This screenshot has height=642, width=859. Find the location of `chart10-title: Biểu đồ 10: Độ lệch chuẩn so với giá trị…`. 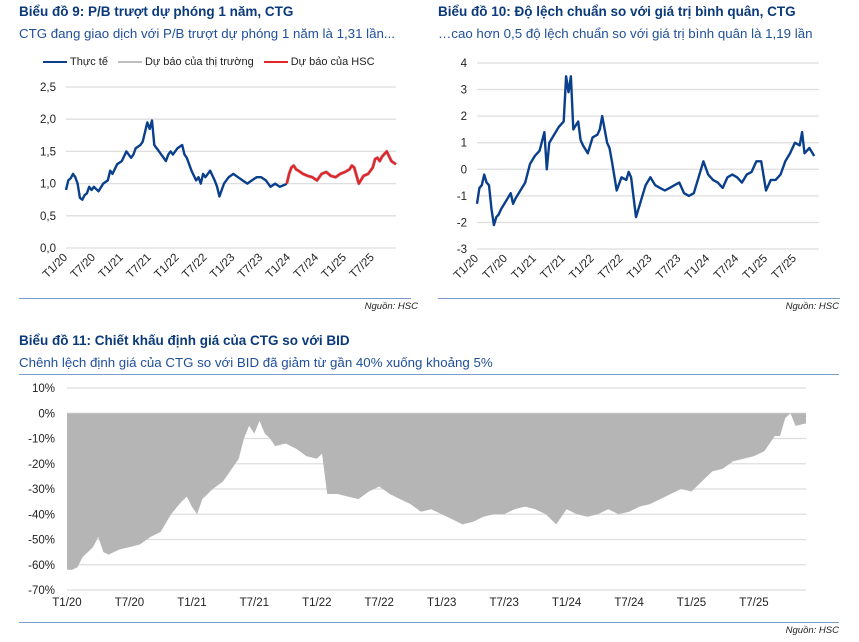

chart10-title: Biểu đồ 10: Độ lệch chuẩn so với giá trị… is located at coordinates (617, 11).